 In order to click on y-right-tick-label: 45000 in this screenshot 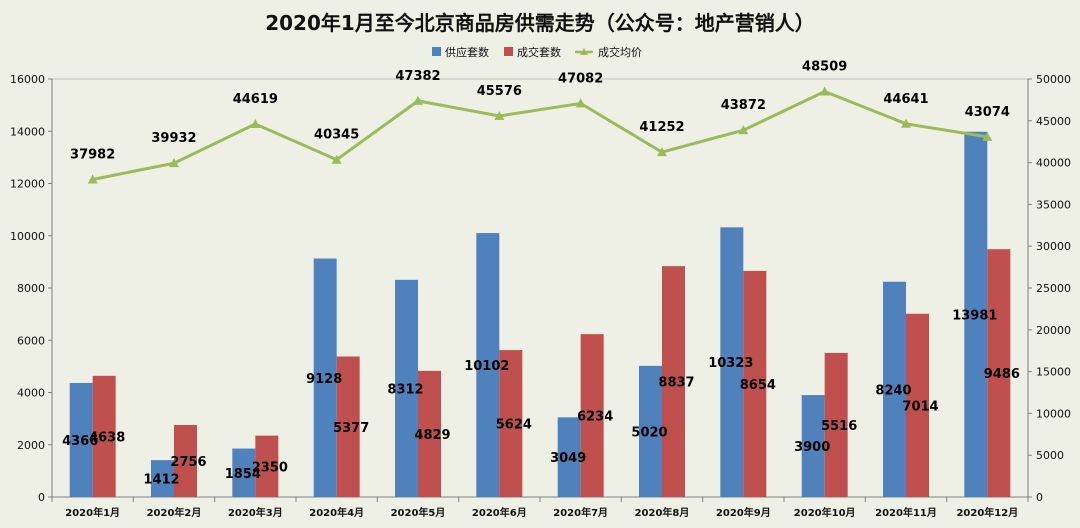, I will do `click(1053, 121)`.